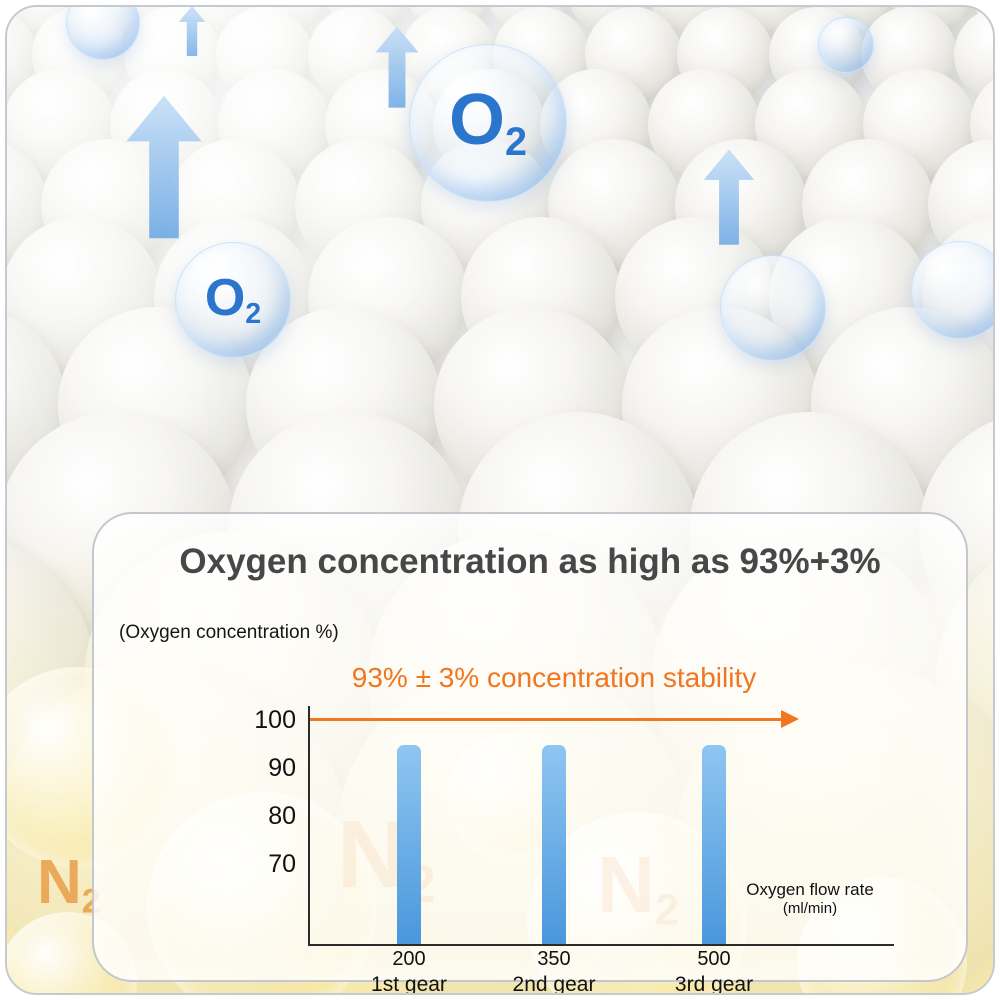 This screenshot has width=1000, height=1000. Describe the element at coordinates (409, 959) in the screenshot. I see `x-tick-label: 200` at that location.